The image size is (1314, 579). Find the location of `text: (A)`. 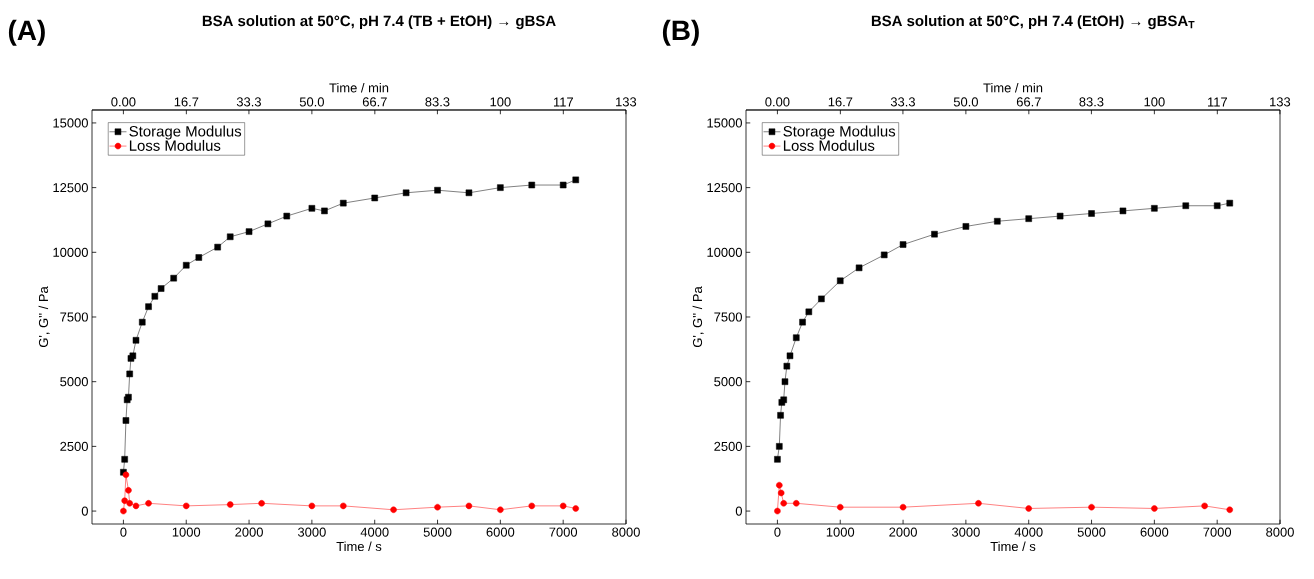

text: (A) is located at coordinates (26, 32).